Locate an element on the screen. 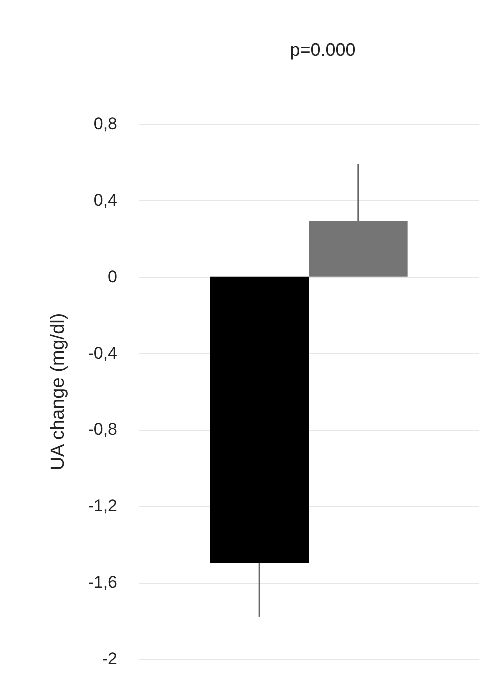 Image resolution: width=479 pixels, height=678 pixels. y-tick-label: -0,8 is located at coordinates (103, 430).